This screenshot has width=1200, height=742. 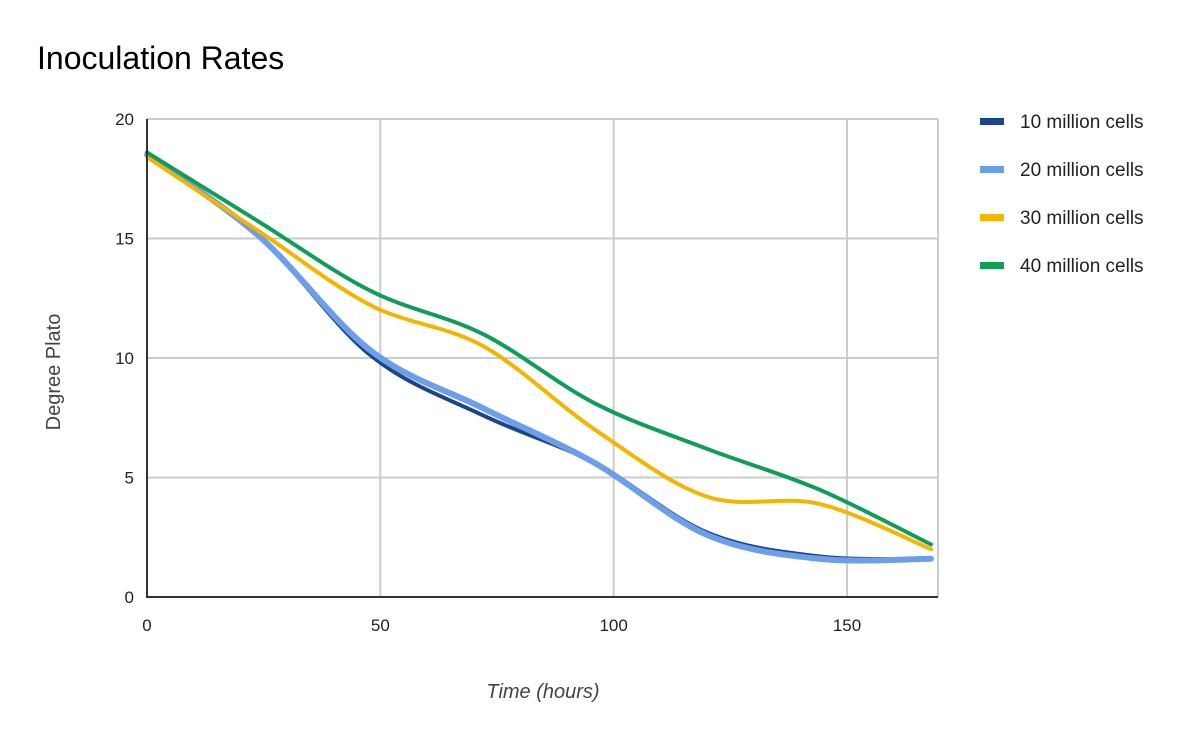 What do you see at coordinates (146, 625) in the screenshot?
I see `x-tick-label: 0` at bounding box center [146, 625].